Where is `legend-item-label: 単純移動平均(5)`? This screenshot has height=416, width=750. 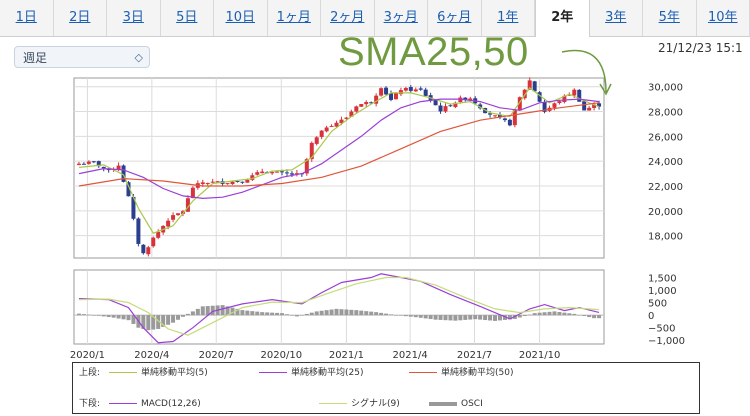
legend-item-label: 単純移動平均(5) is located at coordinates (174, 373).